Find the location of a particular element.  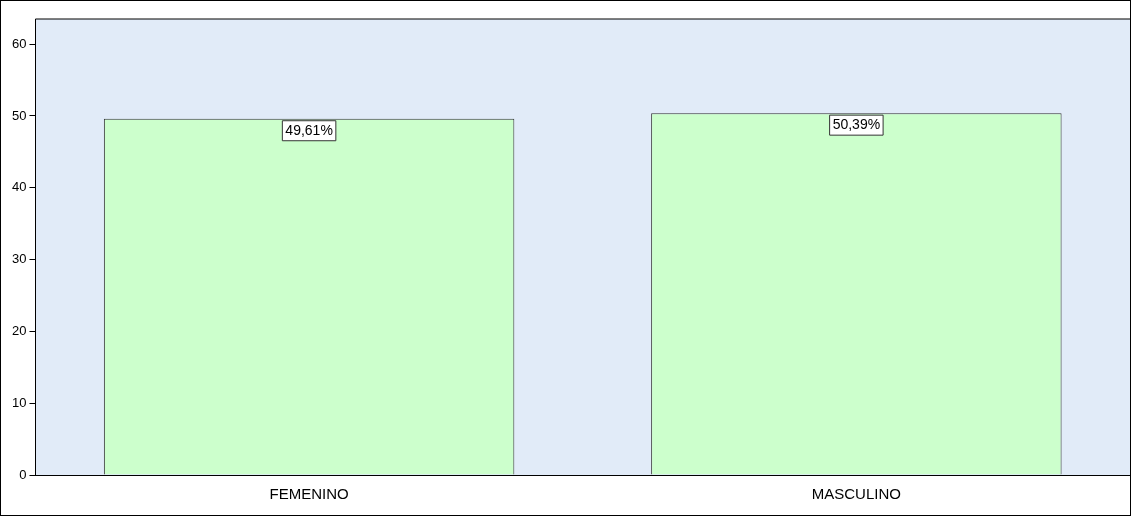

y-tick-label: 40 is located at coordinates (19, 187).